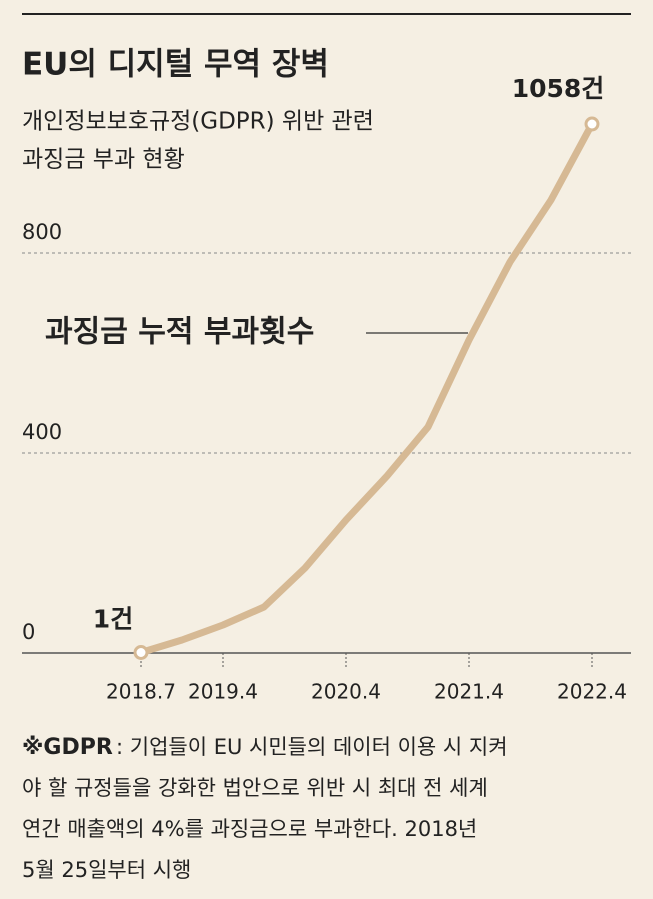 Image resolution: width=653 pixels, height=899 pixels. I want to click on data-label: 1058건, so click(558, 88).